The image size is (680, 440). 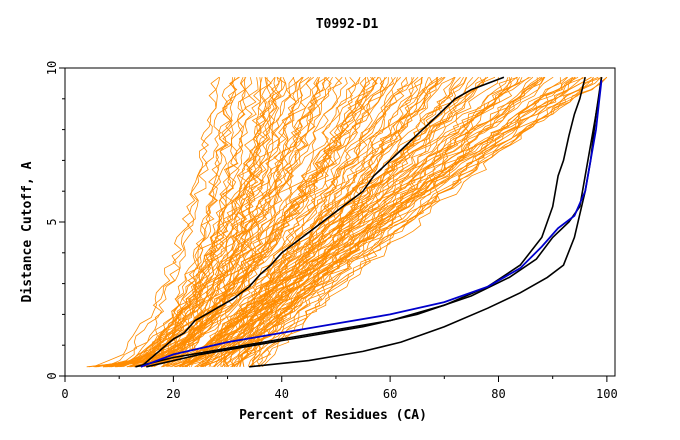 I want to click on y-axis-ticks: 0 5 10, so click(x=55, y=220).